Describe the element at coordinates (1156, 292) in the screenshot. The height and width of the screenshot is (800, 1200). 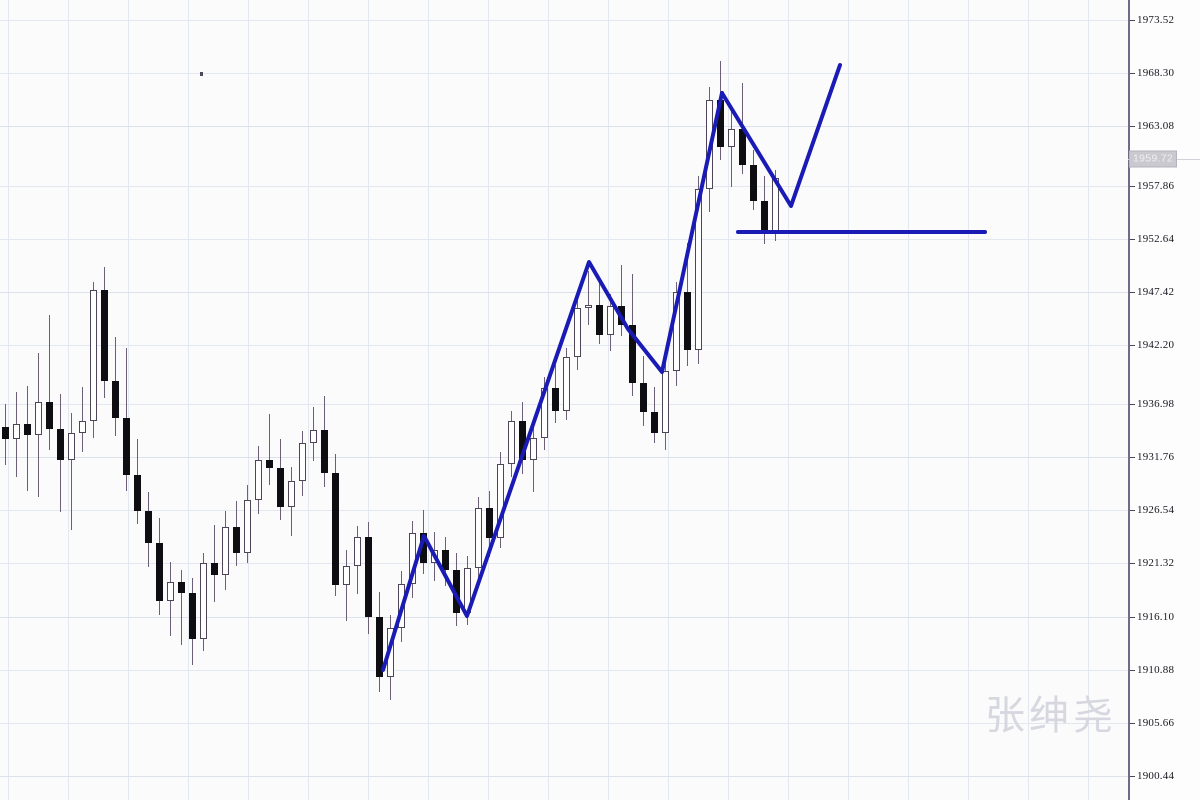
I see `price-axis-tick-label: 1947.42` at that location.